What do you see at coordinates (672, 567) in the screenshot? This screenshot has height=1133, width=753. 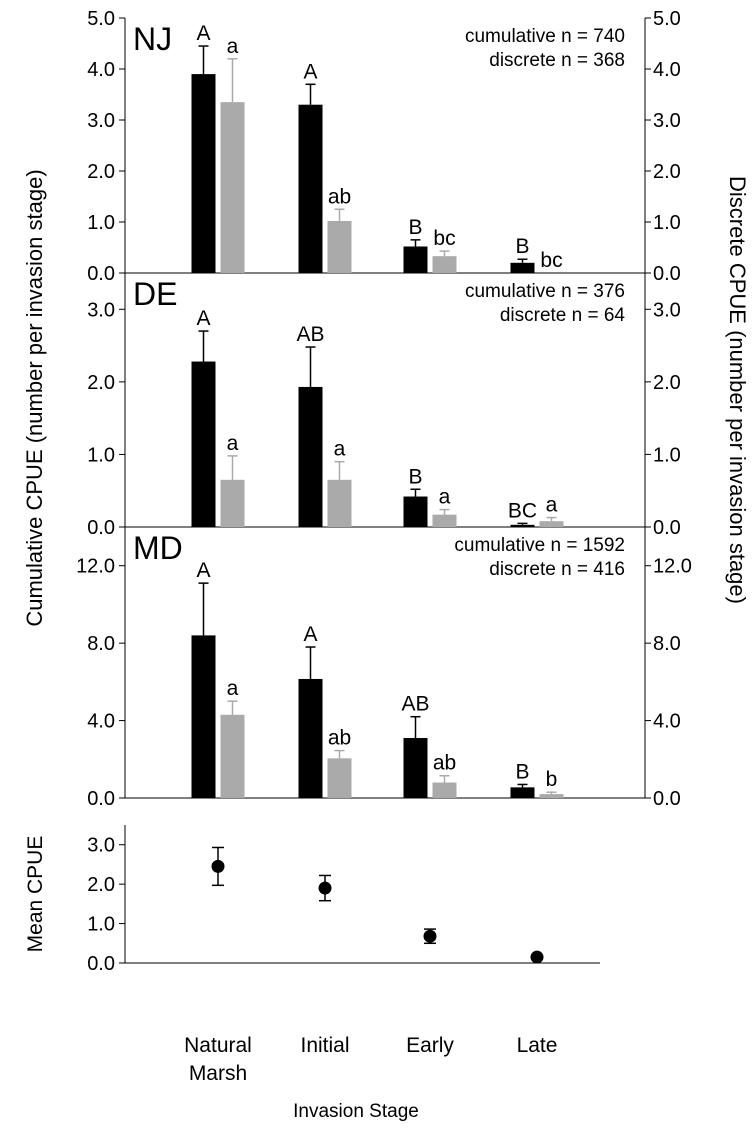 I see `right-y-tick-label: 12.0` at bounding box center [672, 567].